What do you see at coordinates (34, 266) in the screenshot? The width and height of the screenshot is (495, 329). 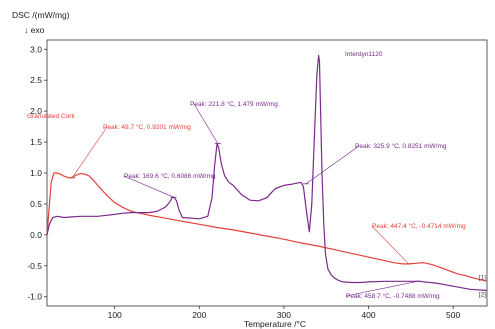 I see `y-tick-label: -0.5` at bounding box center [34, 266].